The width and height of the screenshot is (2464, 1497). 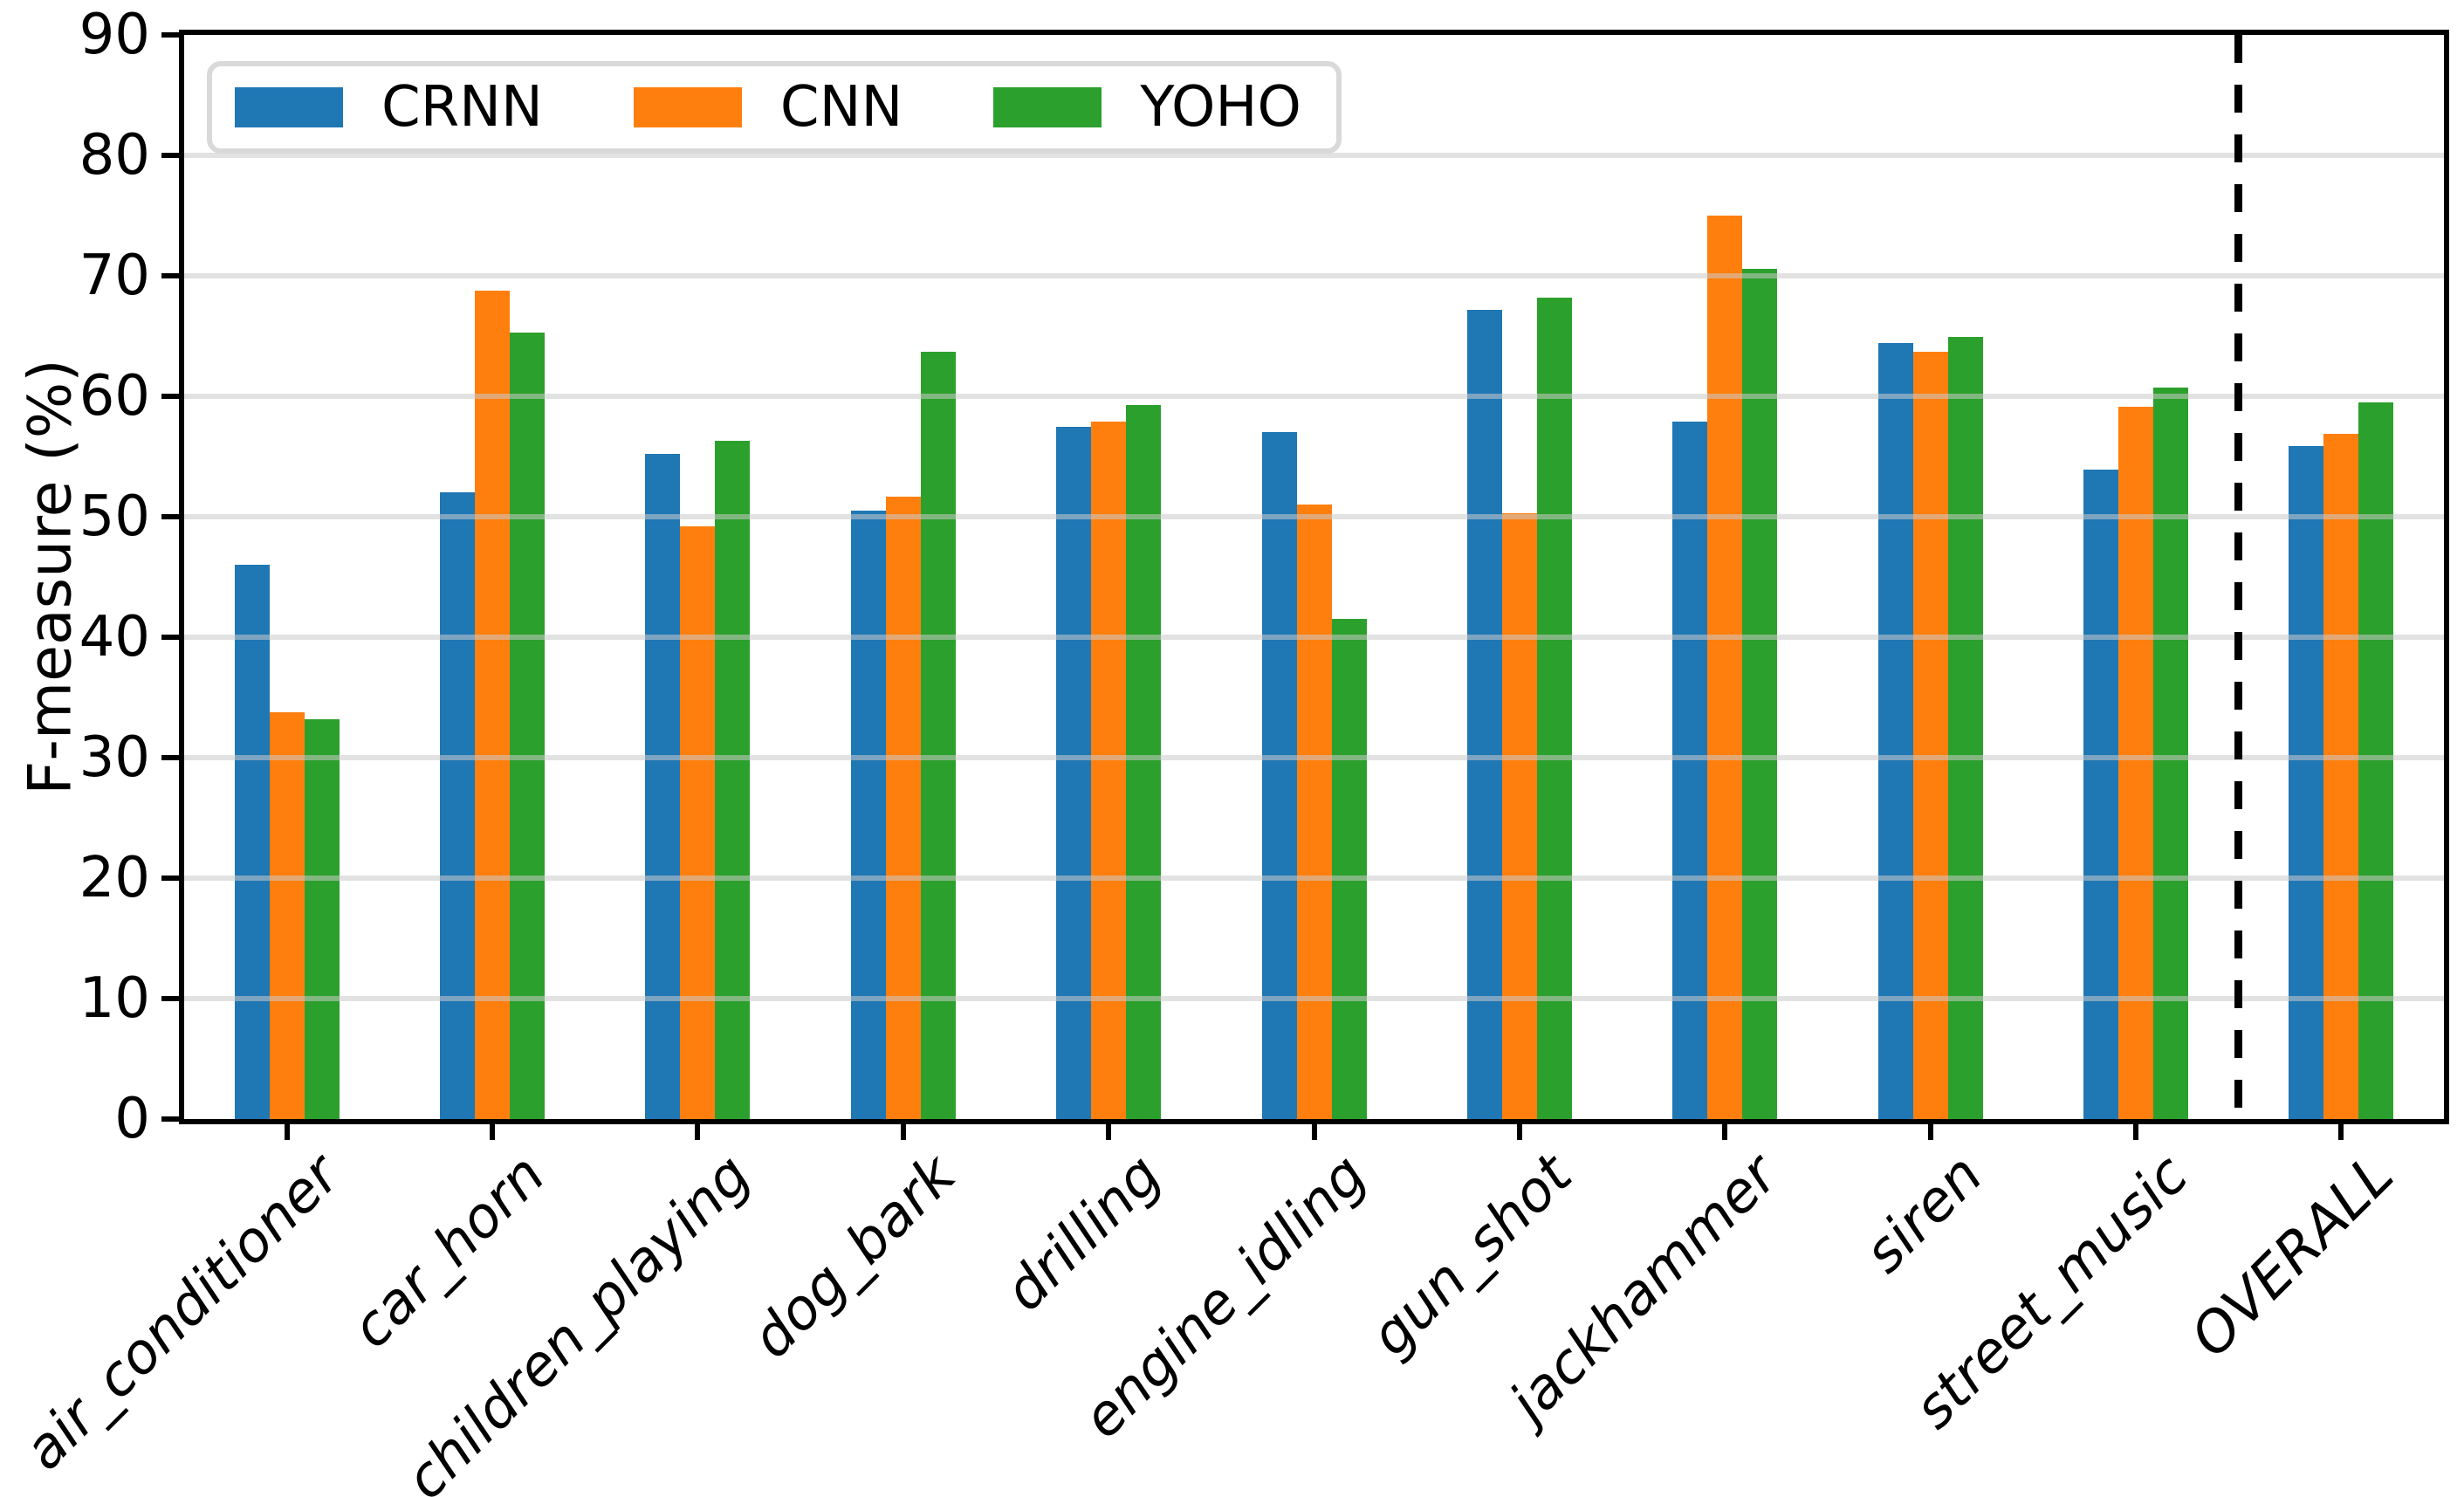 What do you see at coordinates (114, 878) in the screenshot?
I see `y-tick-label-20: 20` at bounding box center [114, 878].